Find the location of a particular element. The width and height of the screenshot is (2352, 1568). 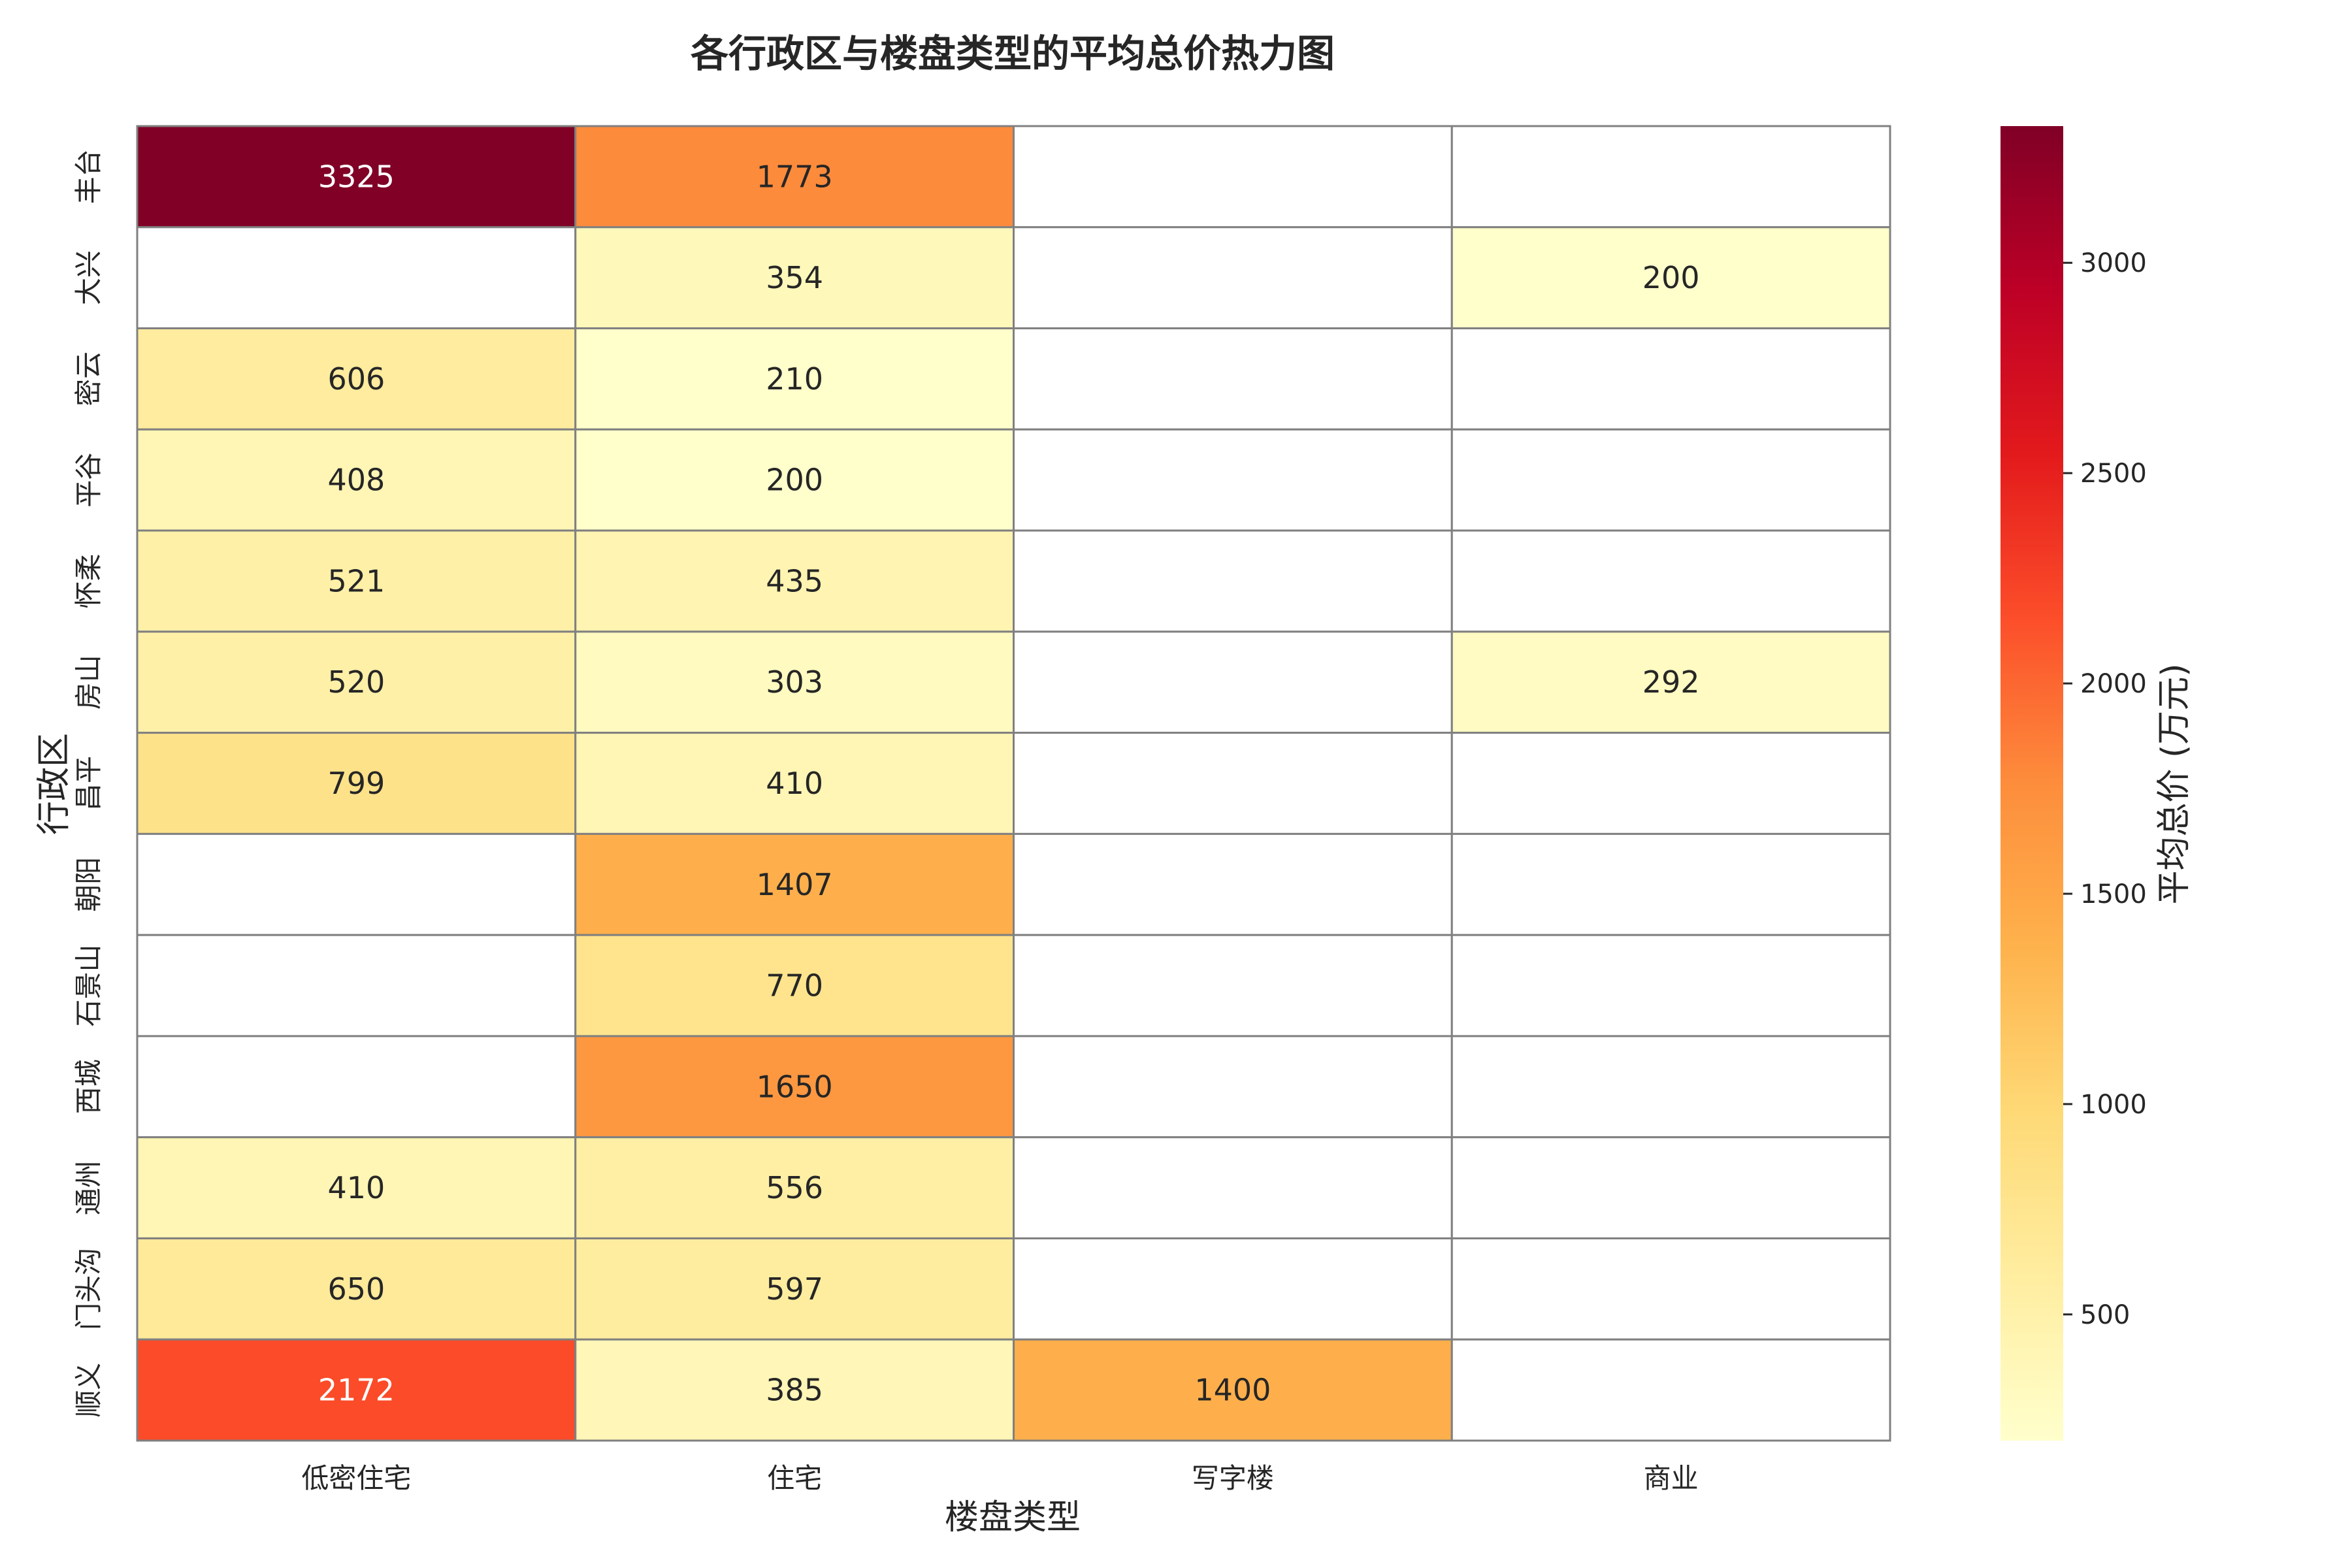

cell-value-label: 1650 is located at coordinates (795, 1086).